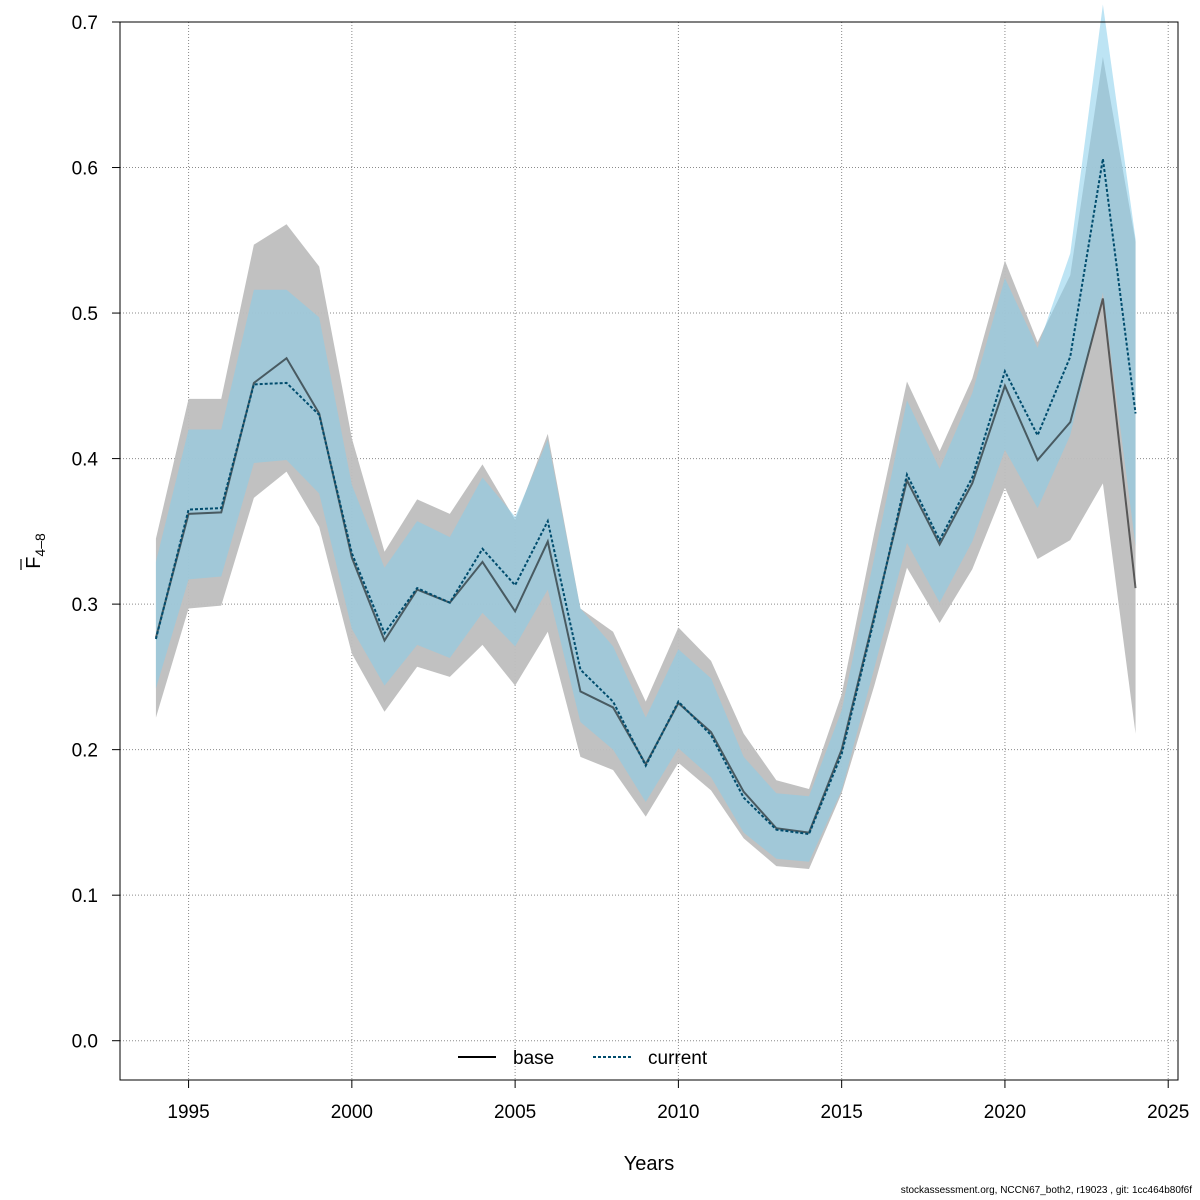 This screenshot has height=1200, width=1200. Describe the element at coordinates (583, 1058) in the screenshot. I see `legend: base current` at that location.